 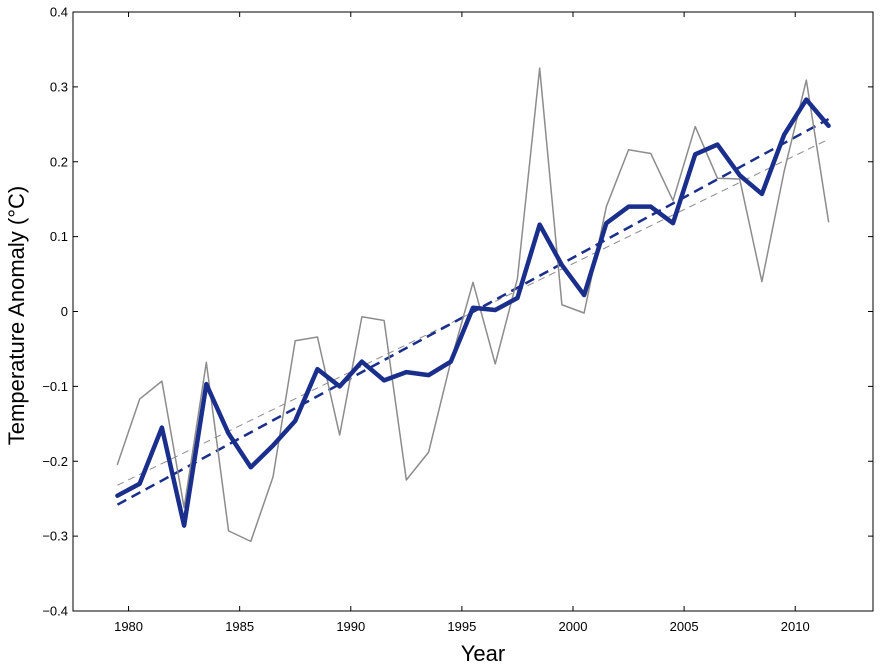 What do you see at coordinates (55, 386) in the screenshot?
I see `y-tick-label: −0.1` at bounding box center [55, 386].